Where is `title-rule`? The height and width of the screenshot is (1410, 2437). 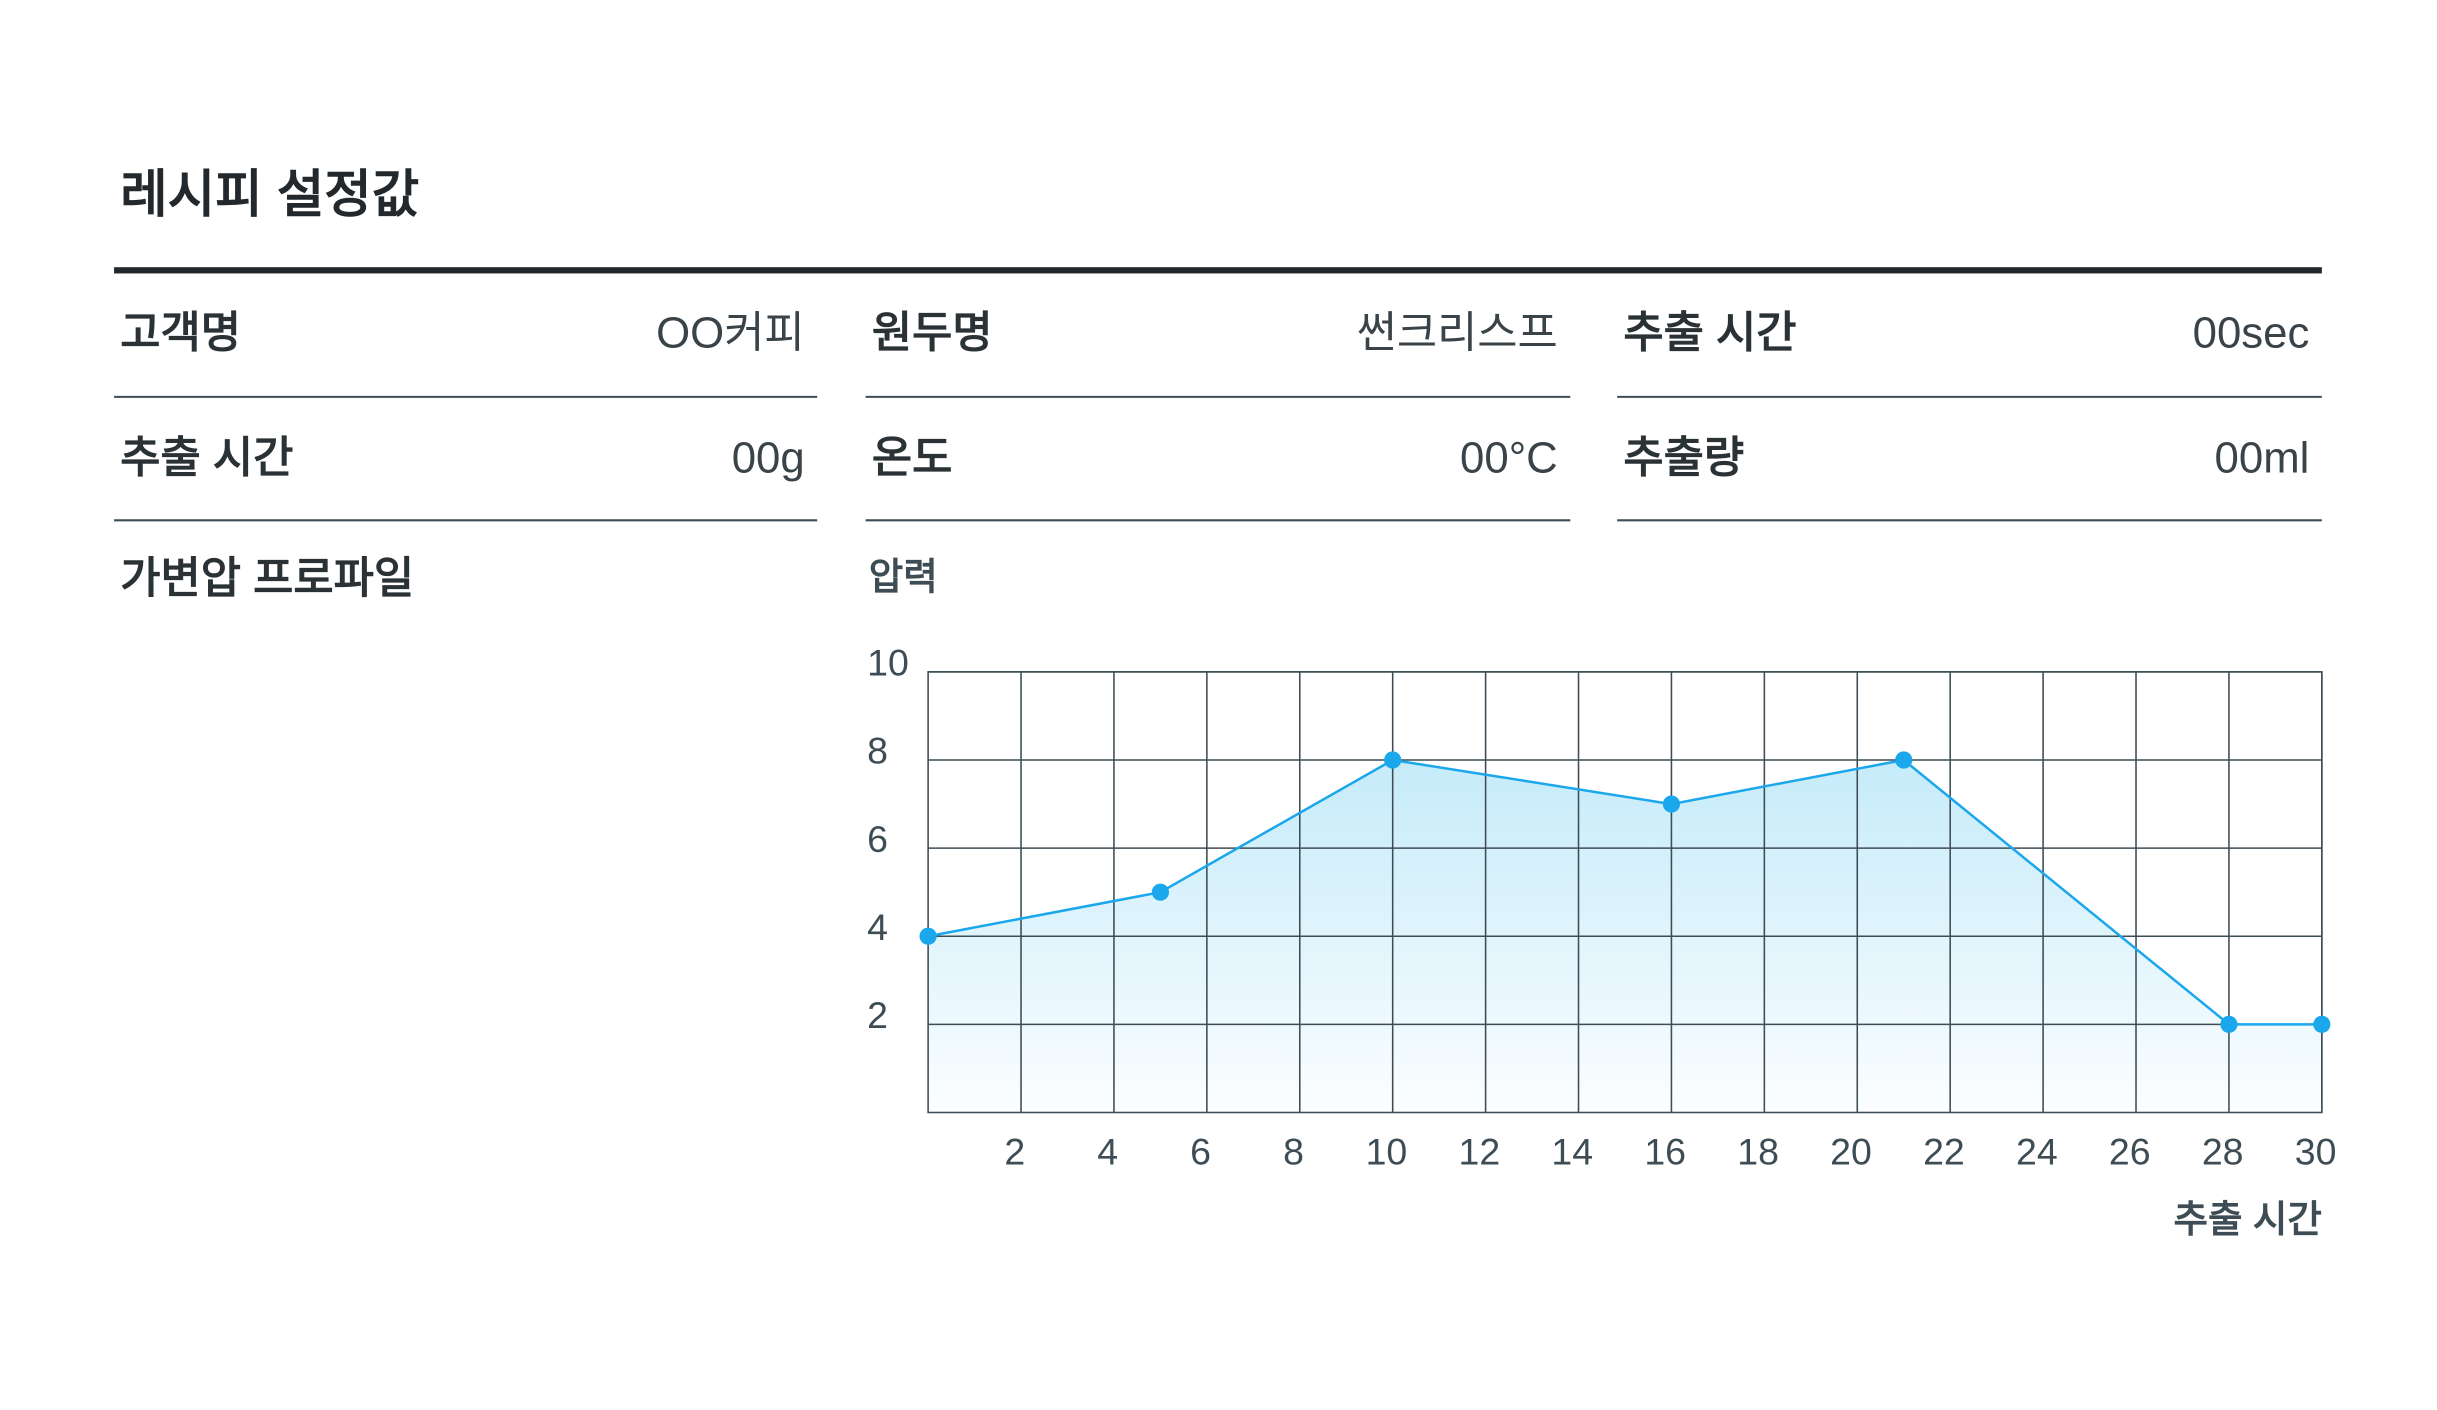 title-rule is located at coordinates (1218, 270).